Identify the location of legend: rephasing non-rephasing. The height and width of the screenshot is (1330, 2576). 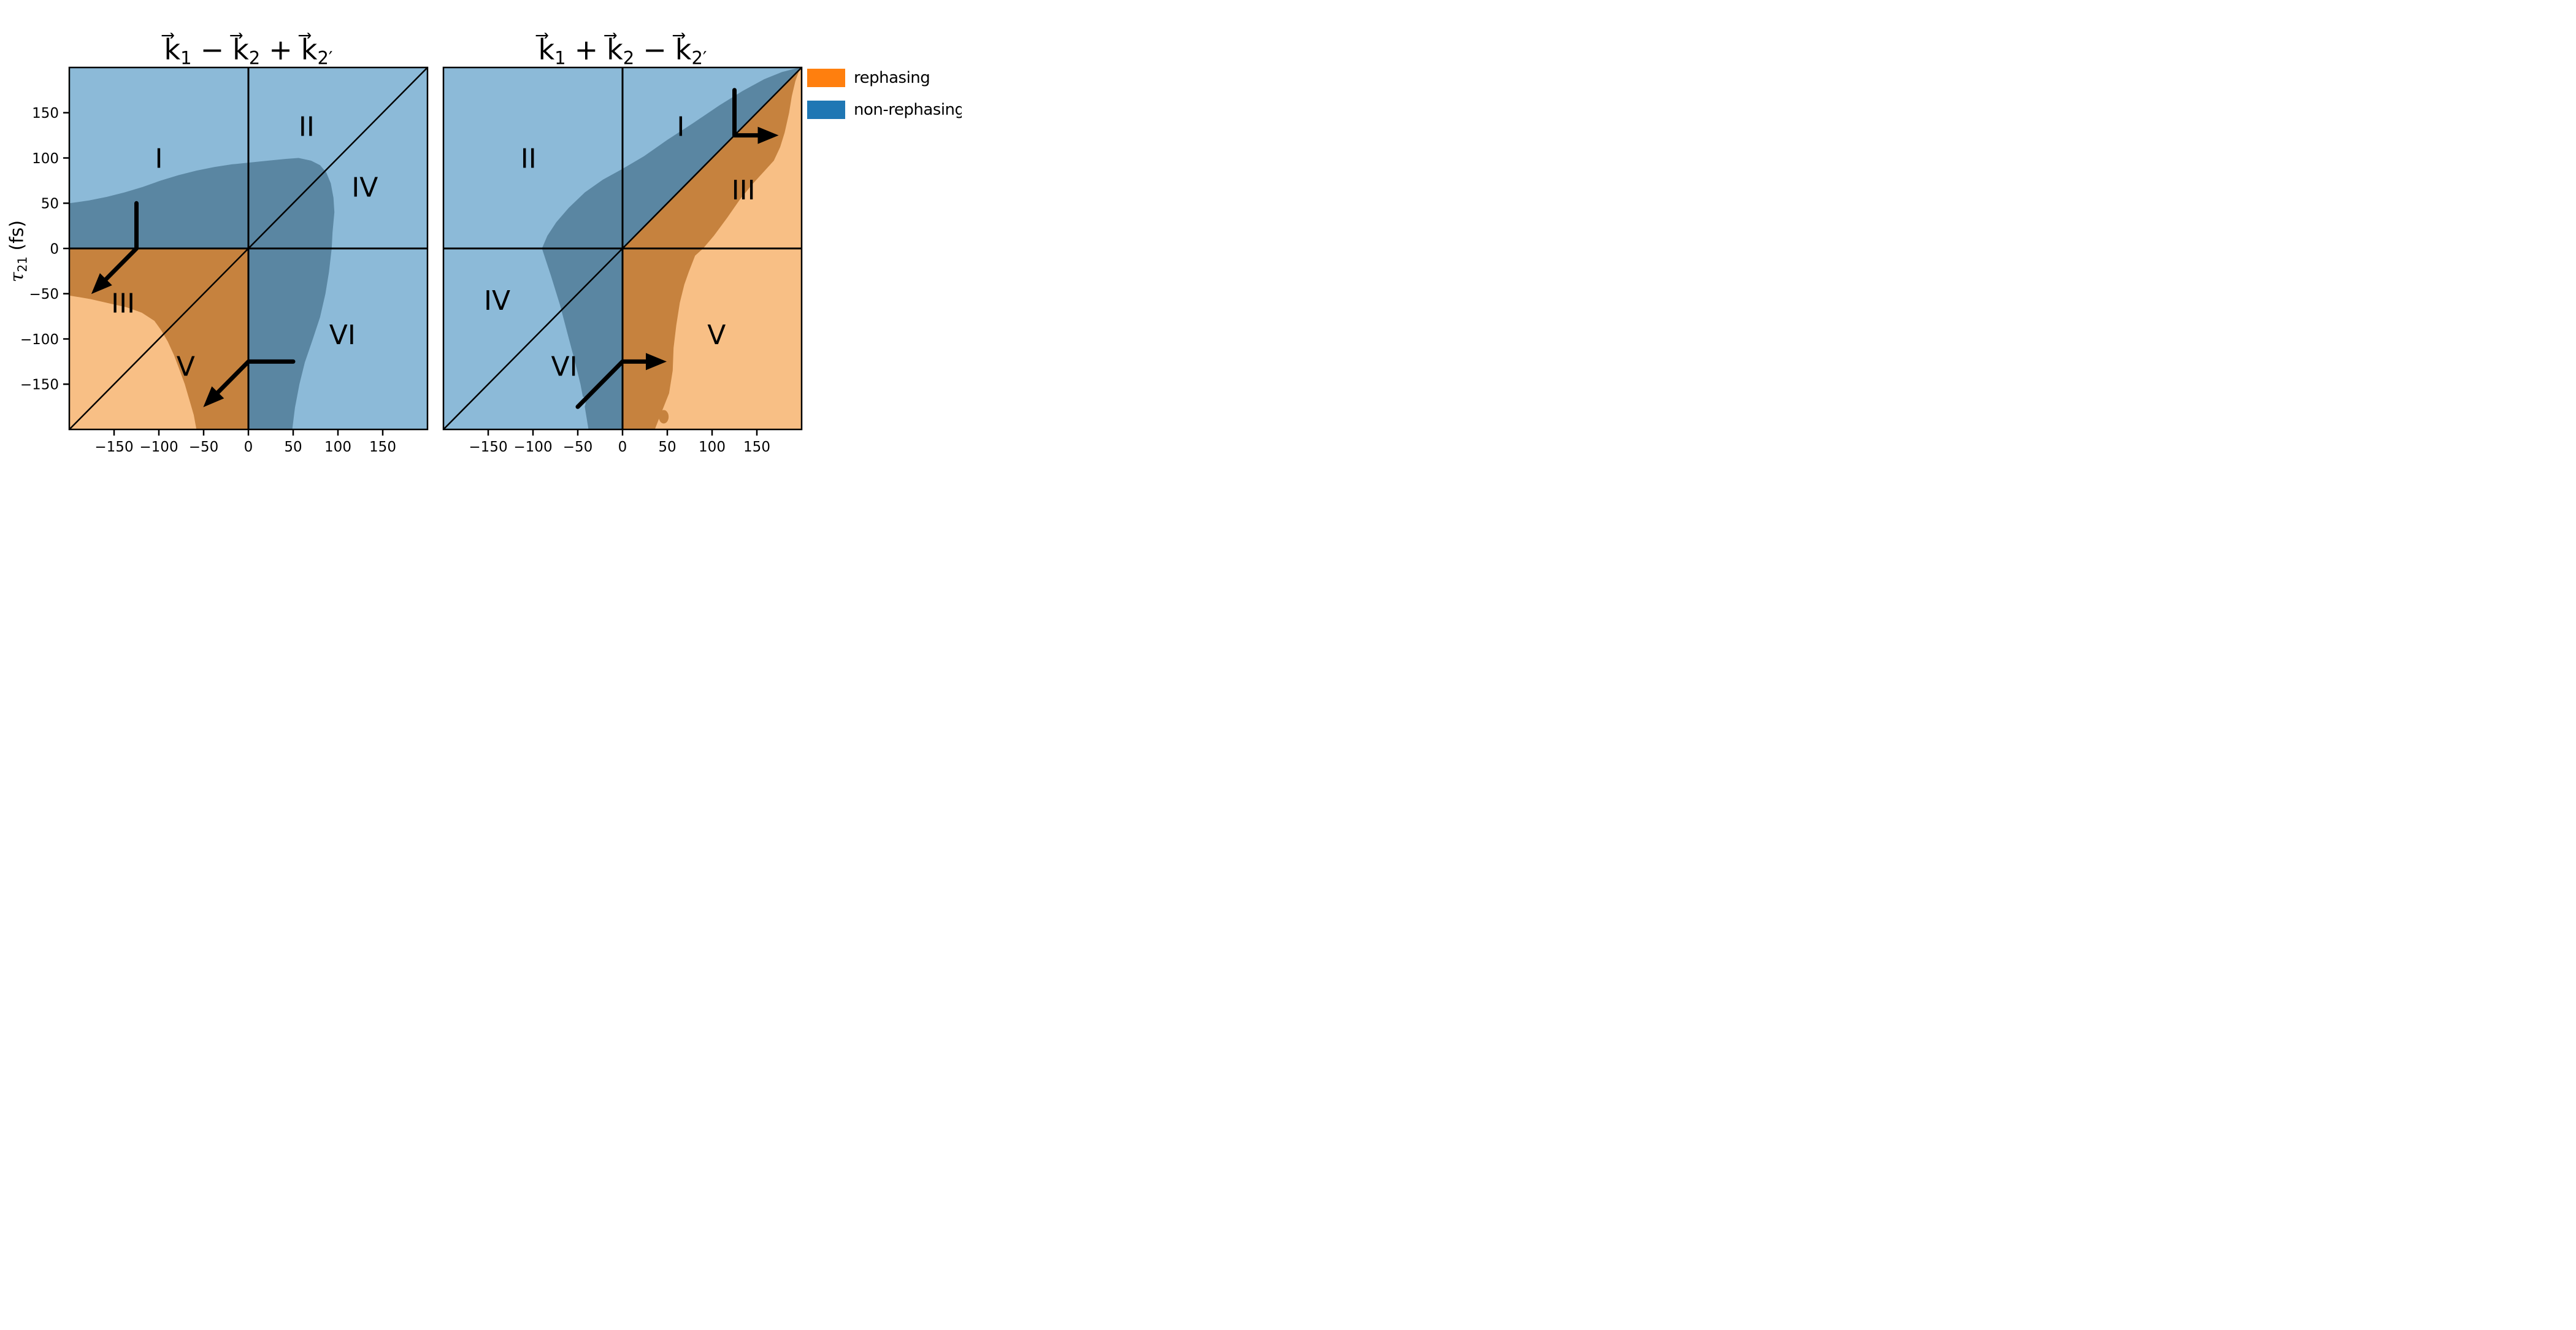
(884, 101).